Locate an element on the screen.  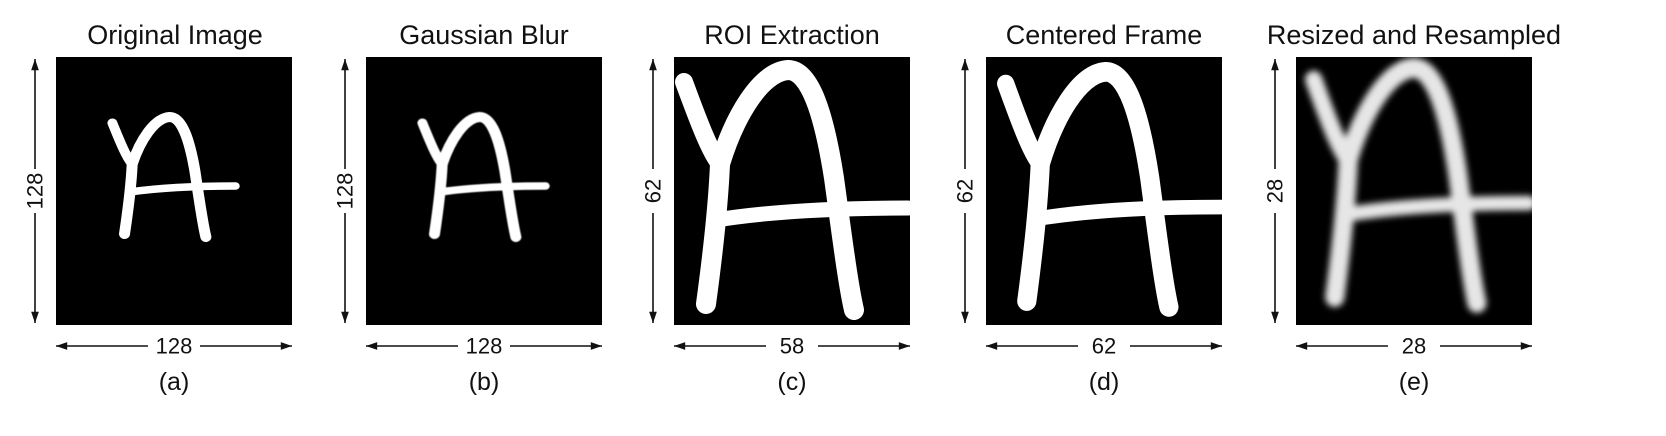
panel-caption: (a) is located at coordinates (174, 382).